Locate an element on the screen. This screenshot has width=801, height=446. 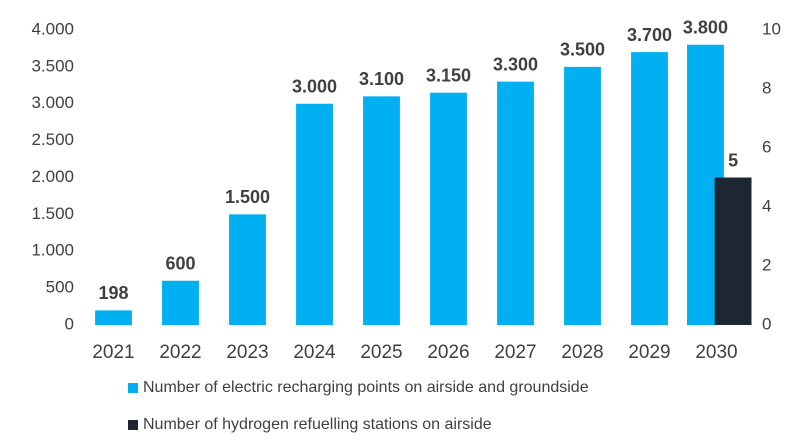
x-tick-label: 2028 is located at coordinates (582, 352).